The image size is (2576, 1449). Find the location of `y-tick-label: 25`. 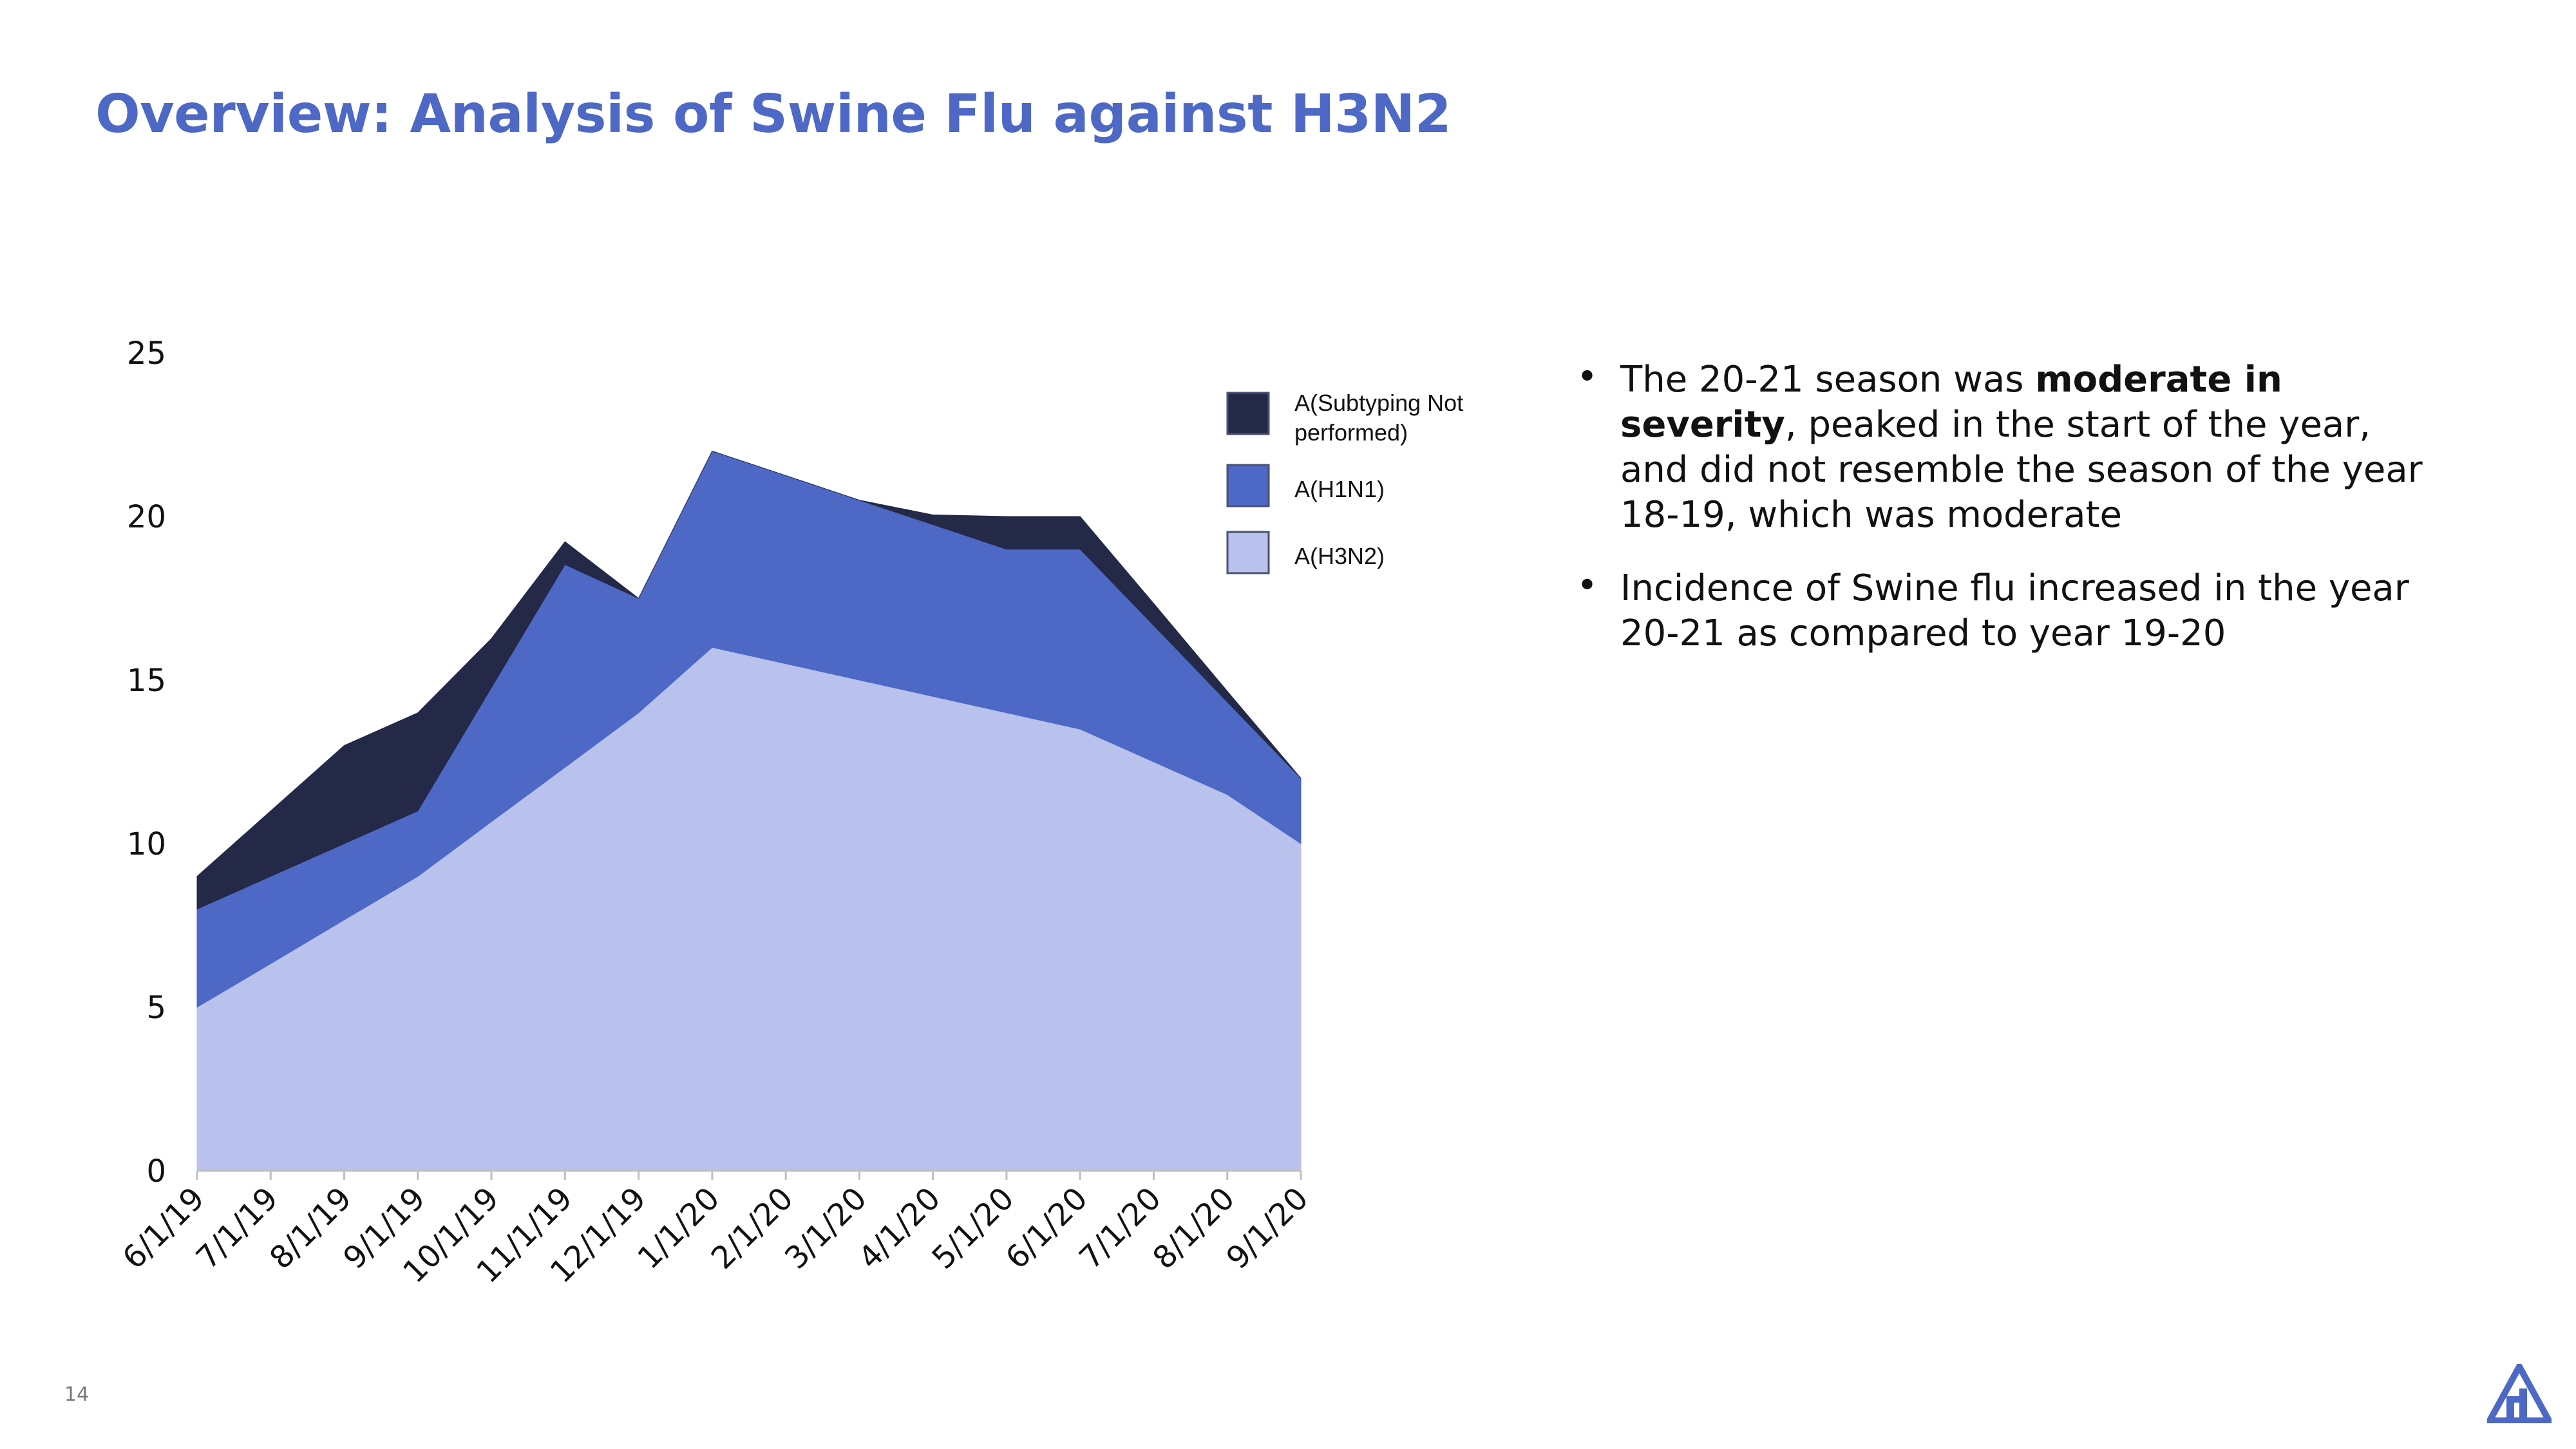

y-tick-label: 25 is located at coordinates (147, 354).